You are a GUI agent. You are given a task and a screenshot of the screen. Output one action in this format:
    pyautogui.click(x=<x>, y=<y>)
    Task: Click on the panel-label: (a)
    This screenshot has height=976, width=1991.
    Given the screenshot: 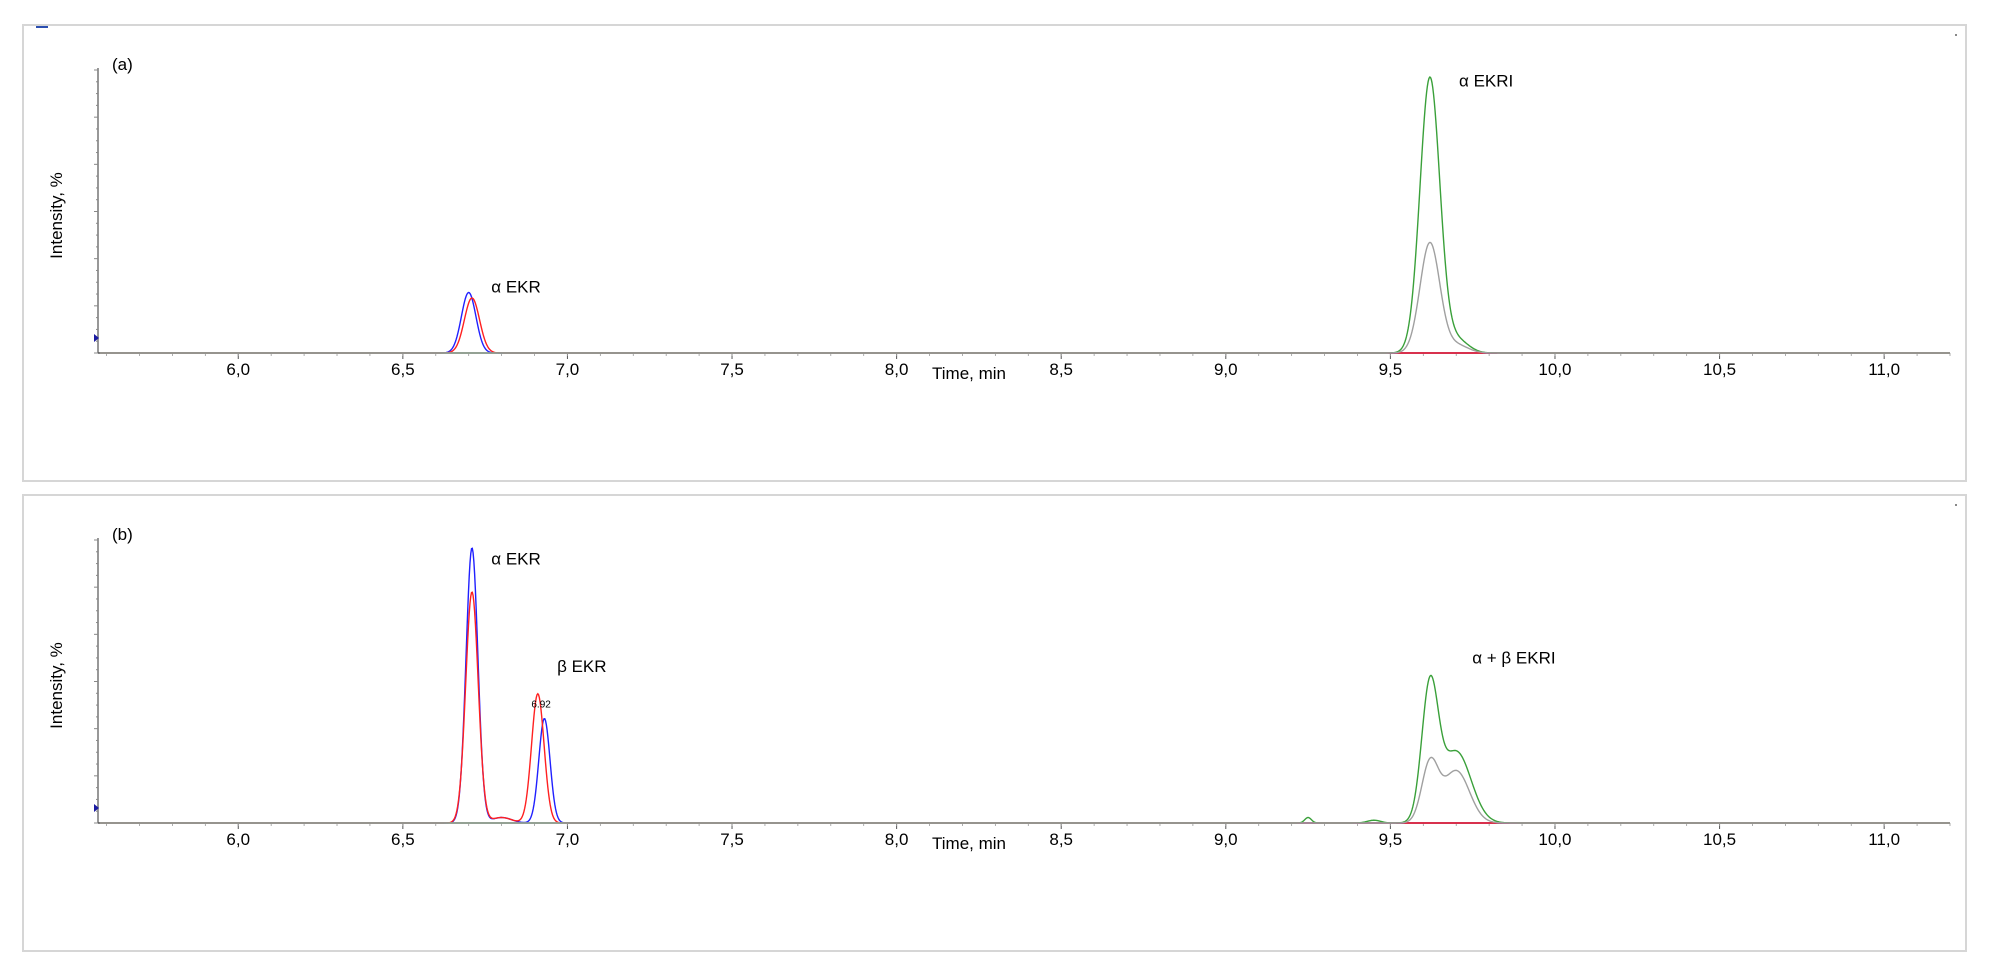 What is the action you would take?
    pyautogui.click(x=122, y=64)
    